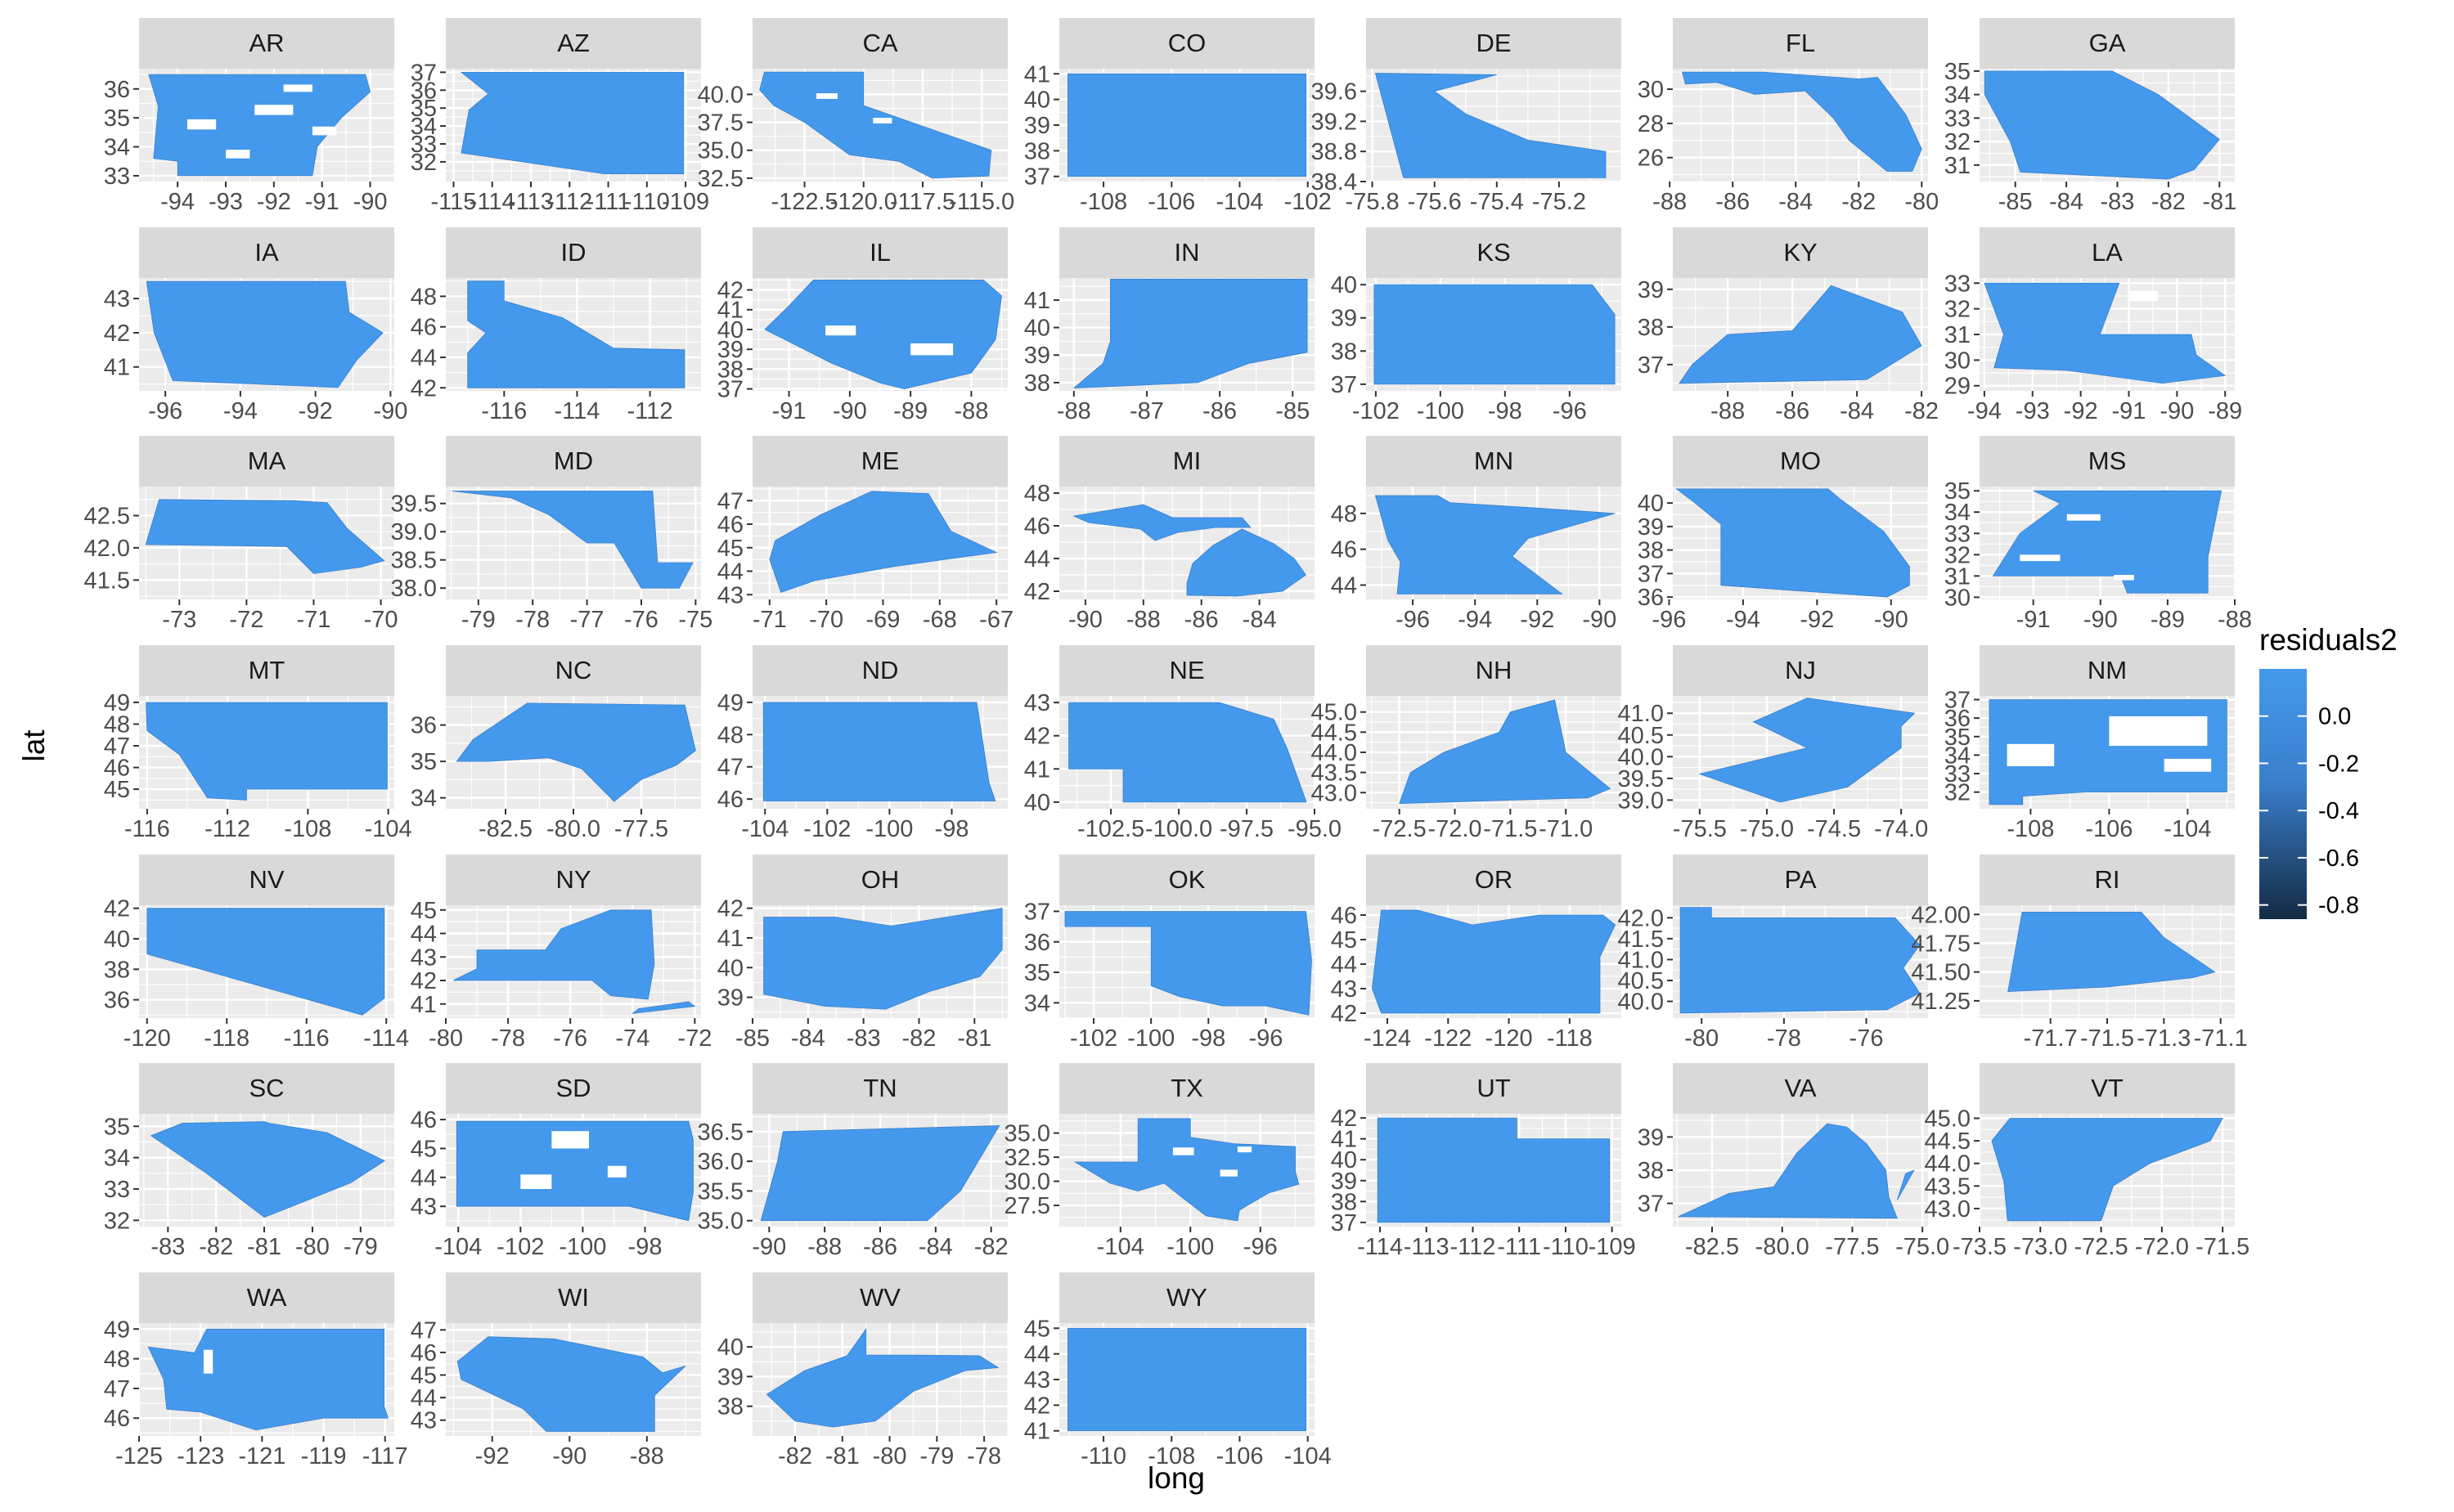 The width and height of the screenshot is (2454, 1512). Describe the element at coordinates (2109, 829) in the screenshot. I see `x-tick-label: -106` at that location.